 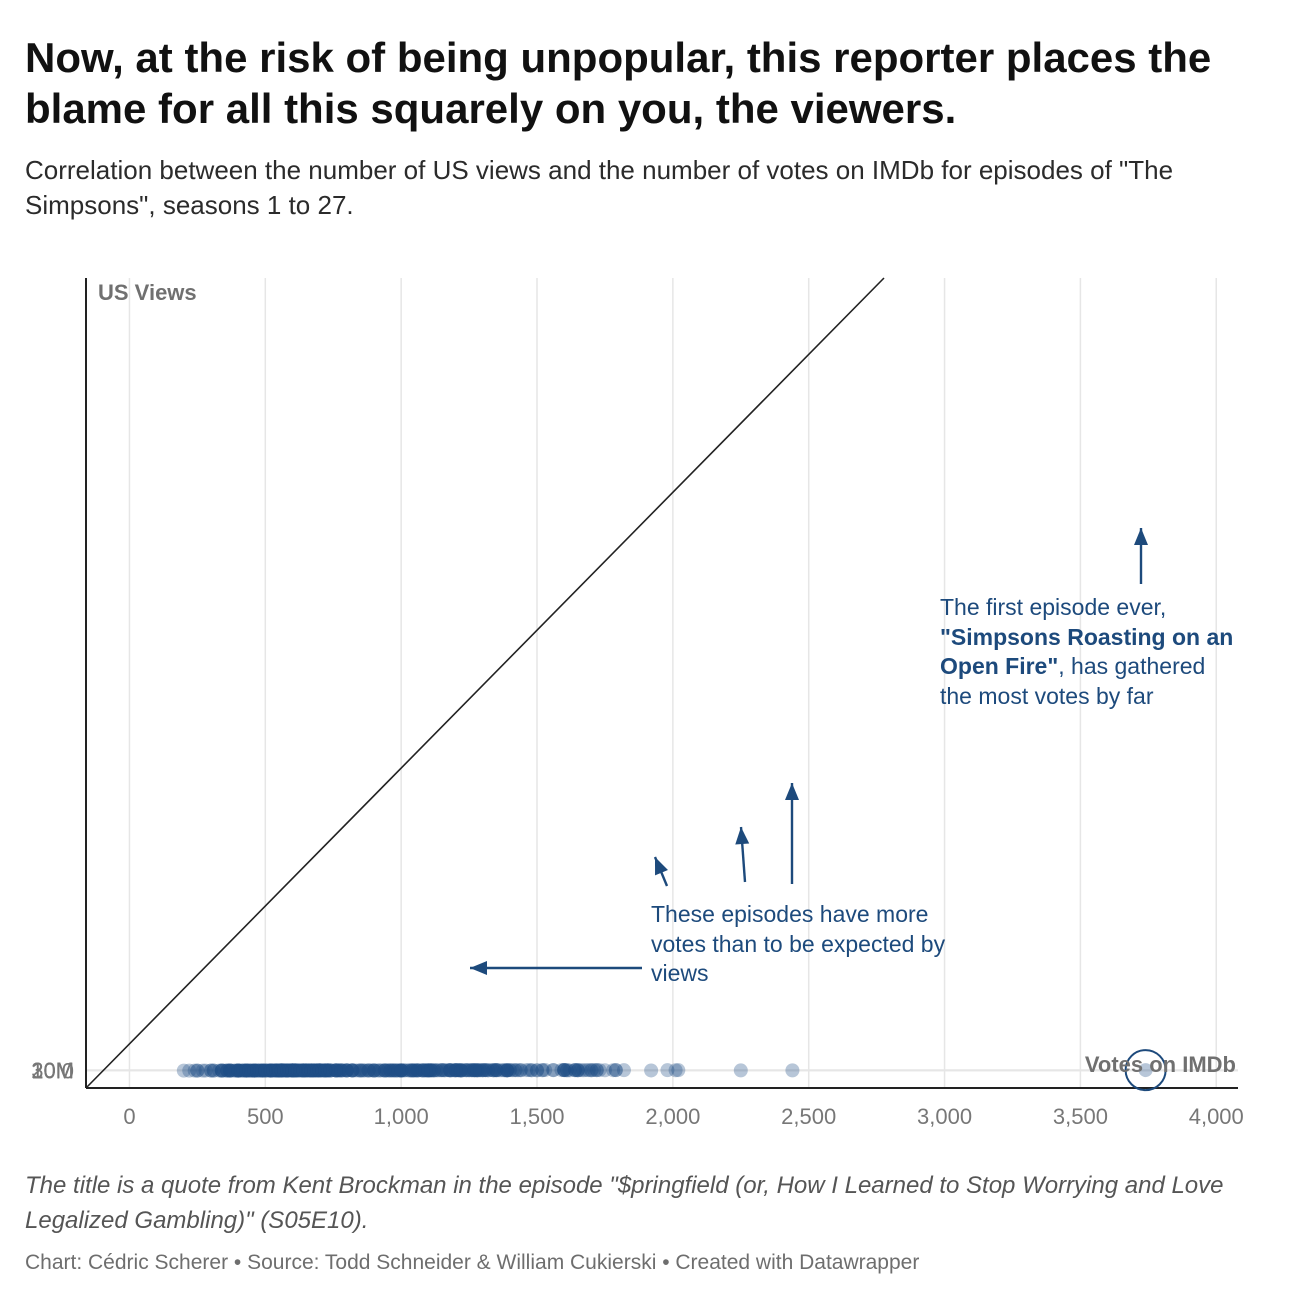 I want to click on arrow-episode-3-head, so click(x=661, y=866).